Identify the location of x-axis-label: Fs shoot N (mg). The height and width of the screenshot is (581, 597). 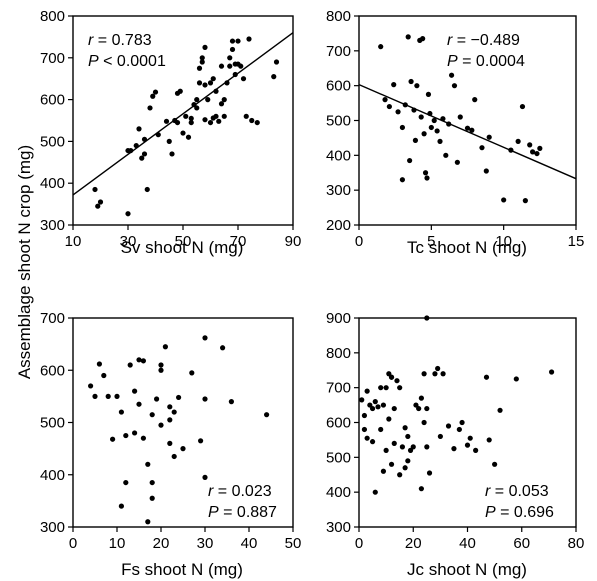
(182, 569).